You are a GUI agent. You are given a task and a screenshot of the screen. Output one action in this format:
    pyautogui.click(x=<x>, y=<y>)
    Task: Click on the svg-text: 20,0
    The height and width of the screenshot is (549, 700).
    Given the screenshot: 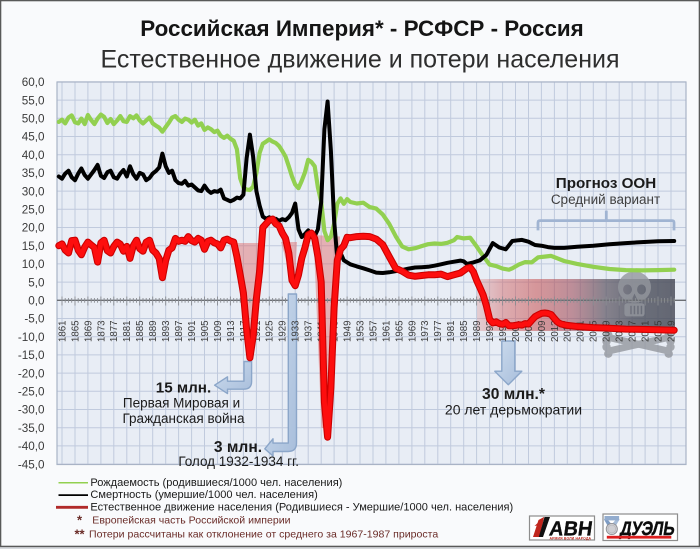 What is the action you would take?
    pyautogui.click(x=33, y=228)
    